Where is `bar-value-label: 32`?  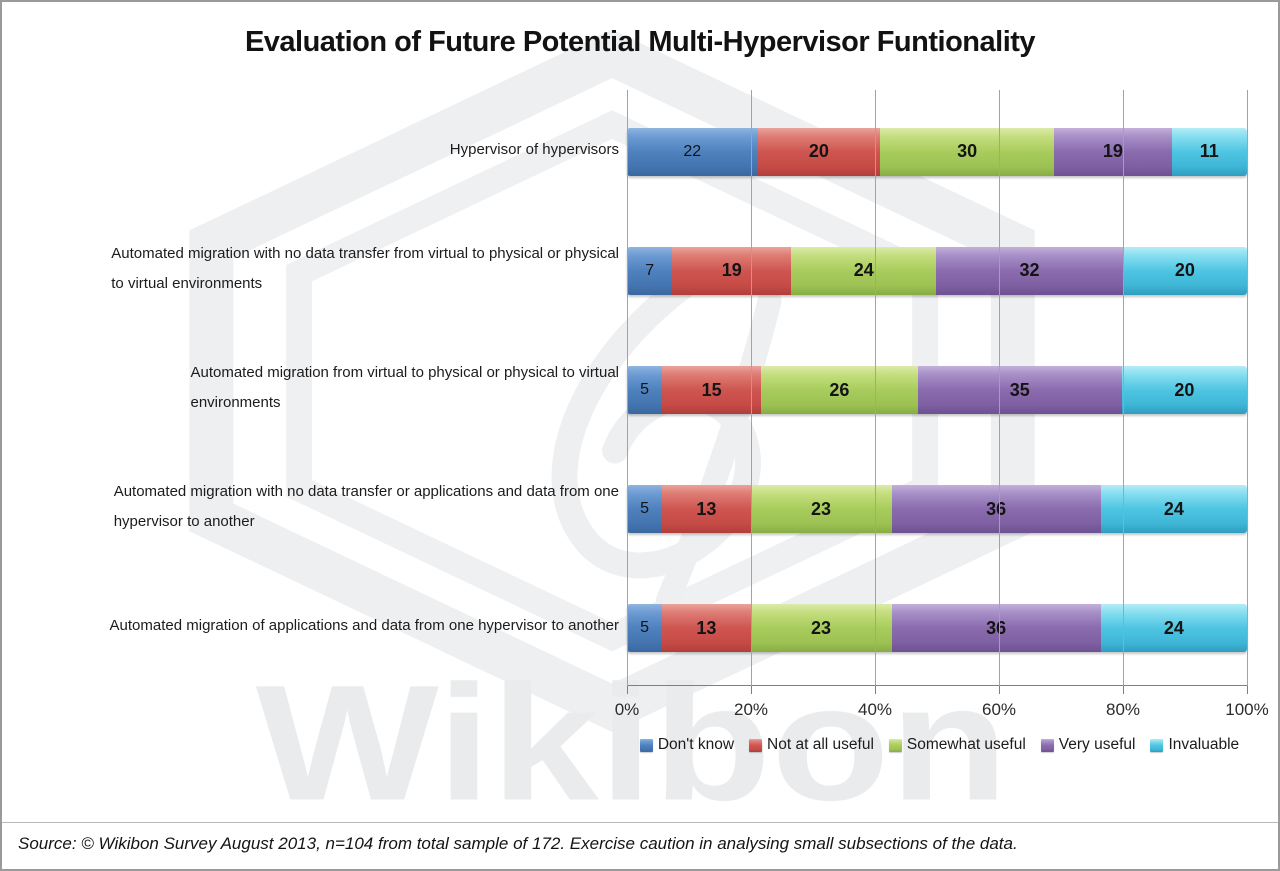 bar-value-label: 32 is located at coordinates (1029, 270).